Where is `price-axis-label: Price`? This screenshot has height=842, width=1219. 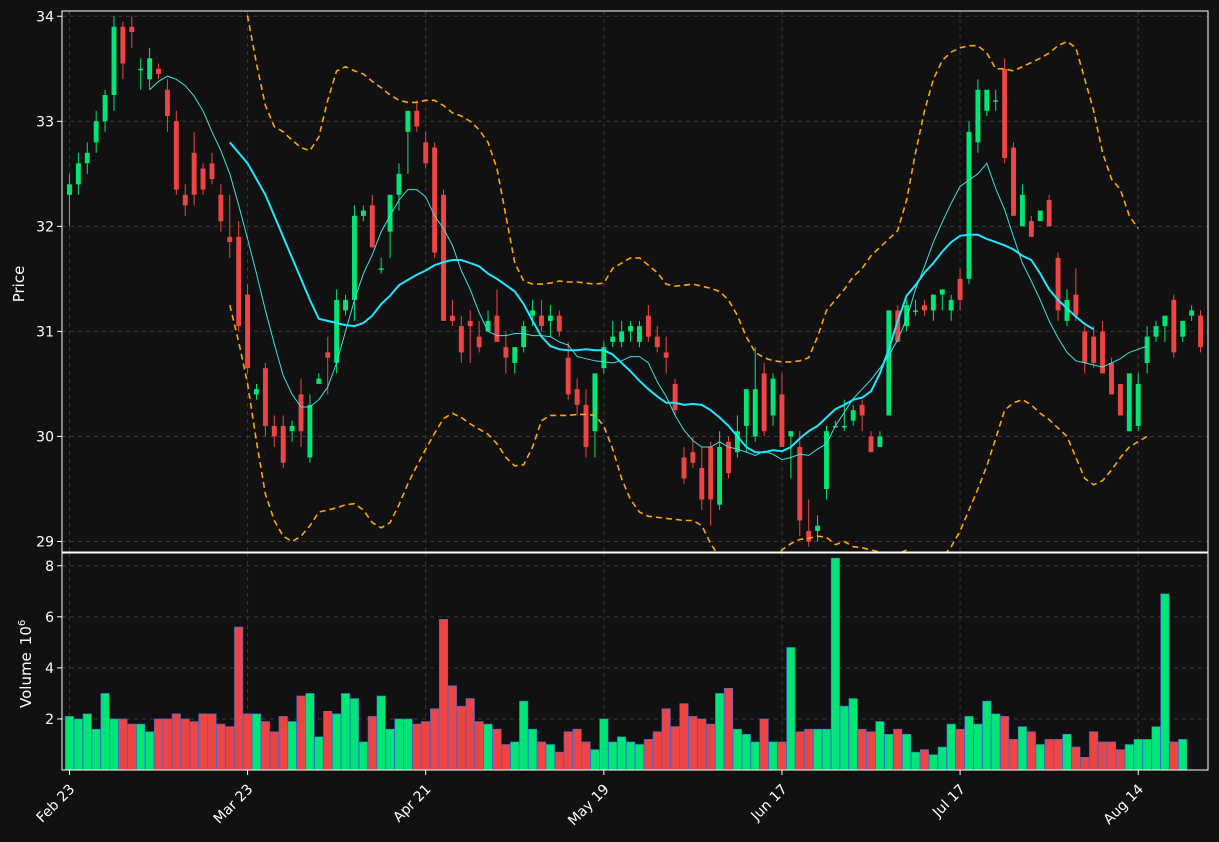 price-axis-label: Price is located at coordinates (19, 284).